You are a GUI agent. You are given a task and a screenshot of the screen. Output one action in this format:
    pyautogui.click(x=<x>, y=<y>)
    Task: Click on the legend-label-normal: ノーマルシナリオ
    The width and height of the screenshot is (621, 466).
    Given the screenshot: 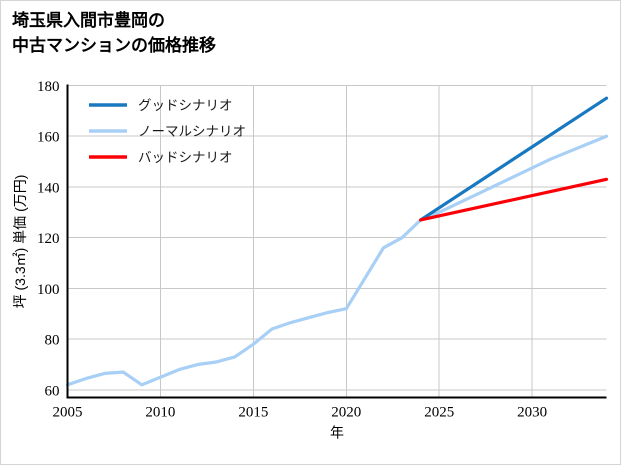 What is the action you would take?
    pyautogui.click(x=192, y=131)
    